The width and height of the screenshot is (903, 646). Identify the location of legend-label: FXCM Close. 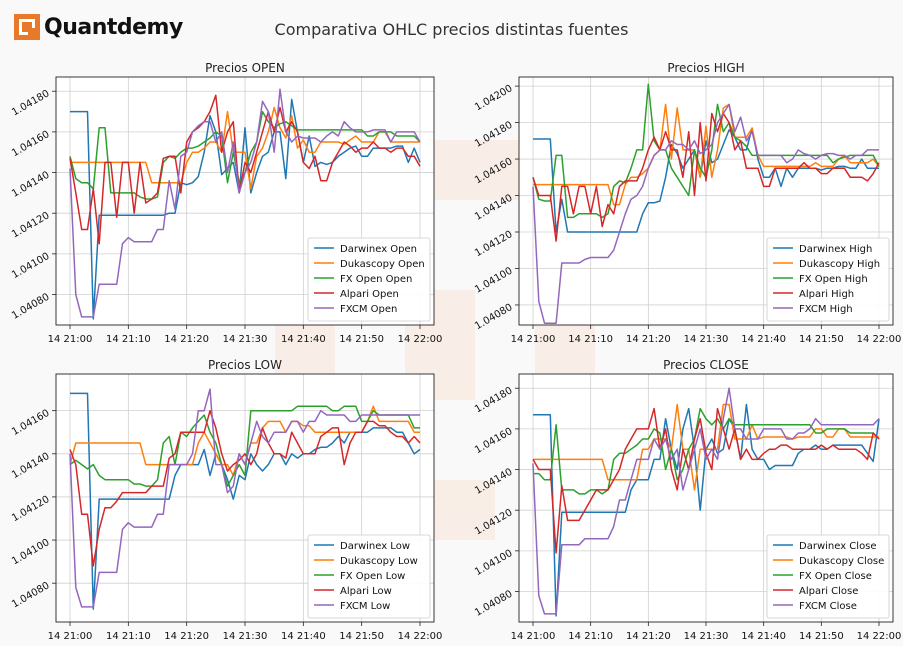
(828, 606).